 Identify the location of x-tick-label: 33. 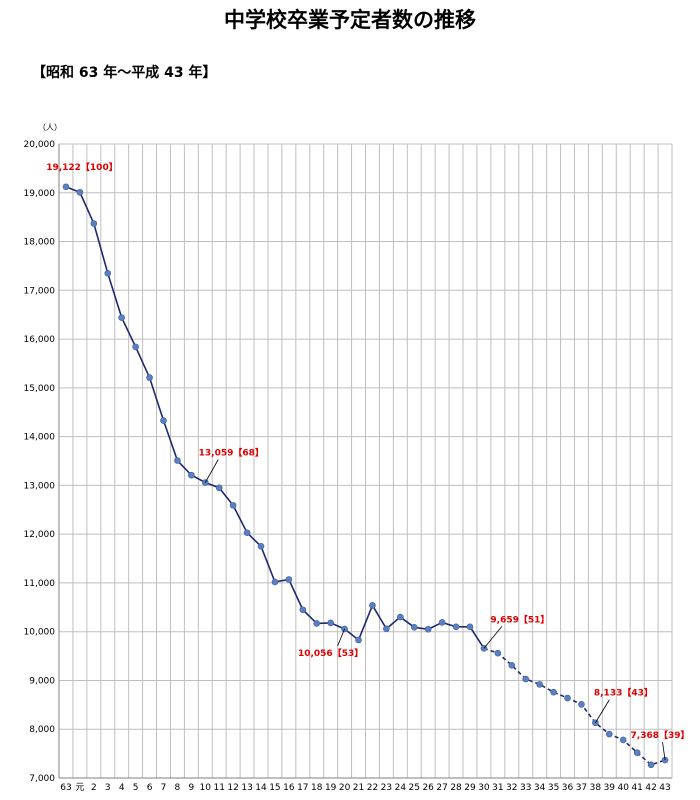
(525, 788).